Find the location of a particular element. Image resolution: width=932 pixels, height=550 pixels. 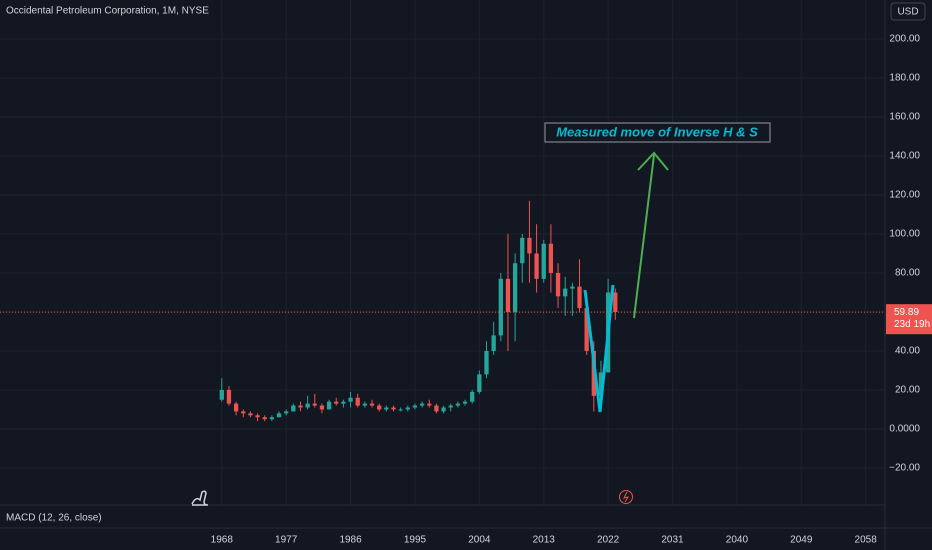

logo-shape is located at coordinates (200, 498).